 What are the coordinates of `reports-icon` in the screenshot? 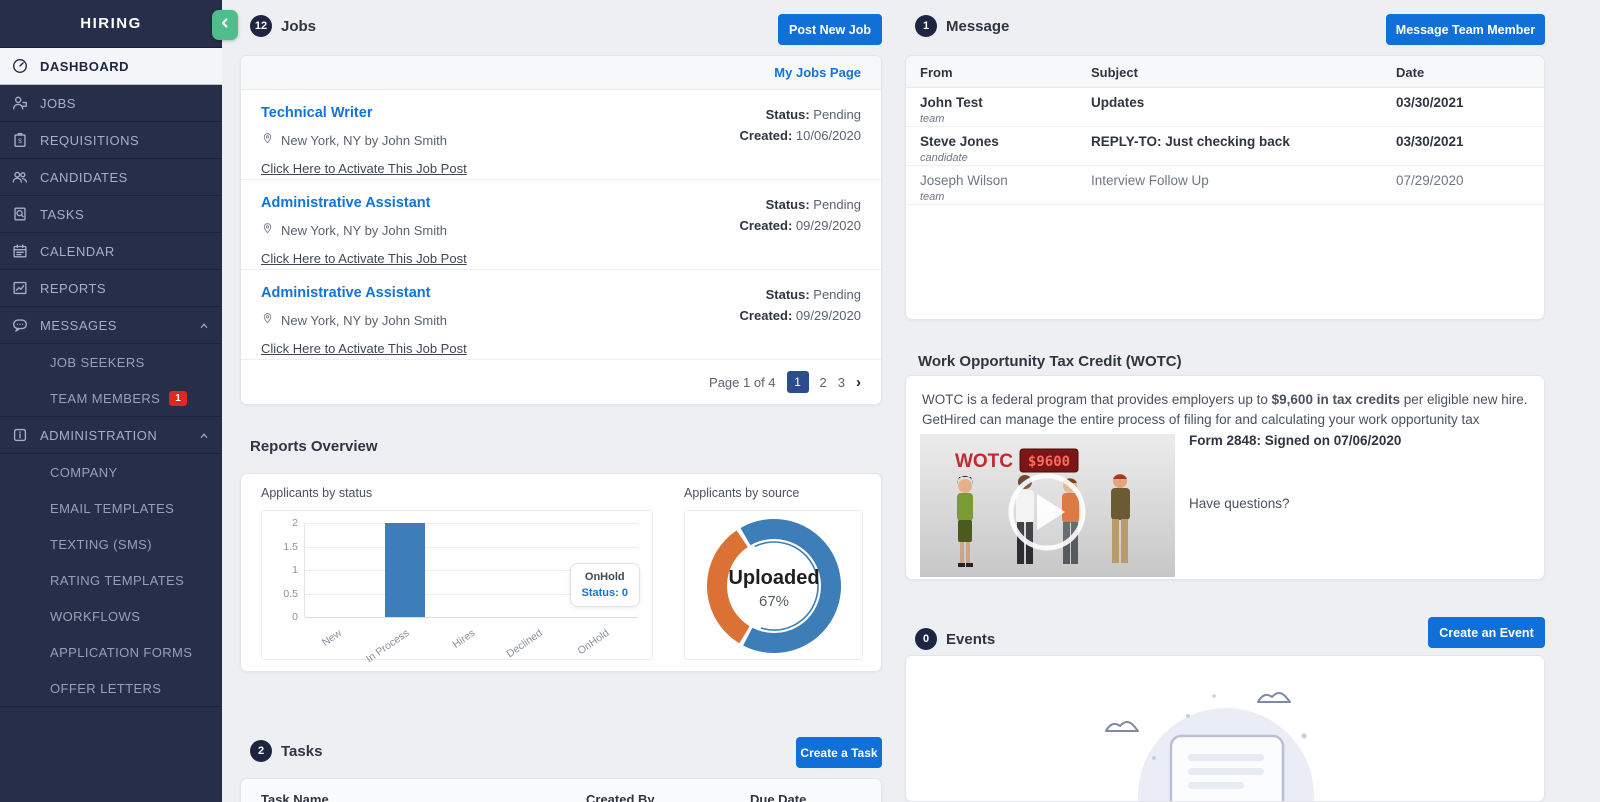 It's located at (20, 288).